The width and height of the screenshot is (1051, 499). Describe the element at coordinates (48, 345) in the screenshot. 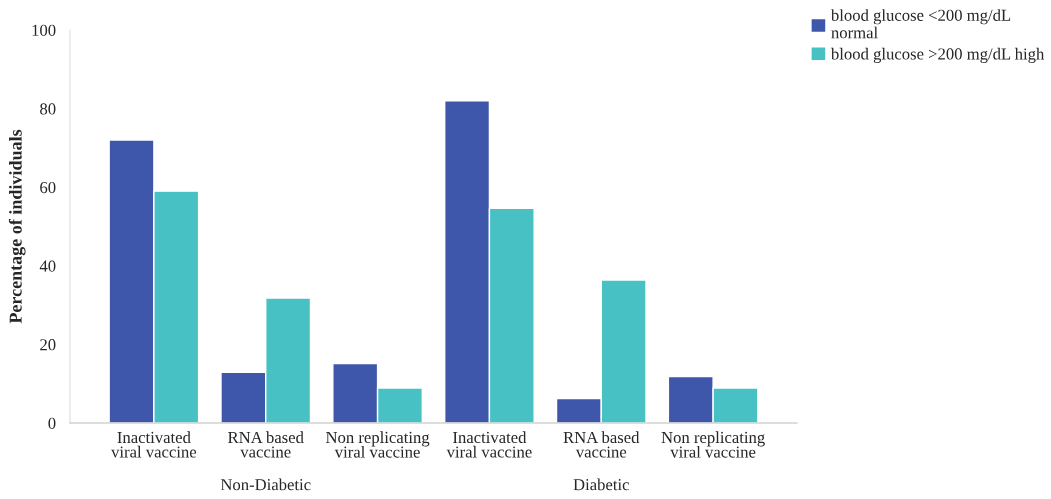

I see `y-tick-label: 20` at that location.